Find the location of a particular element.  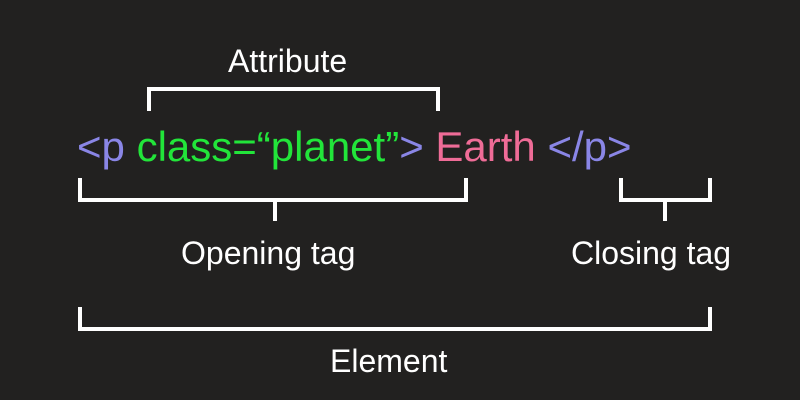

opening-tag-label: Opening tag is located at coordinates (268, 253).